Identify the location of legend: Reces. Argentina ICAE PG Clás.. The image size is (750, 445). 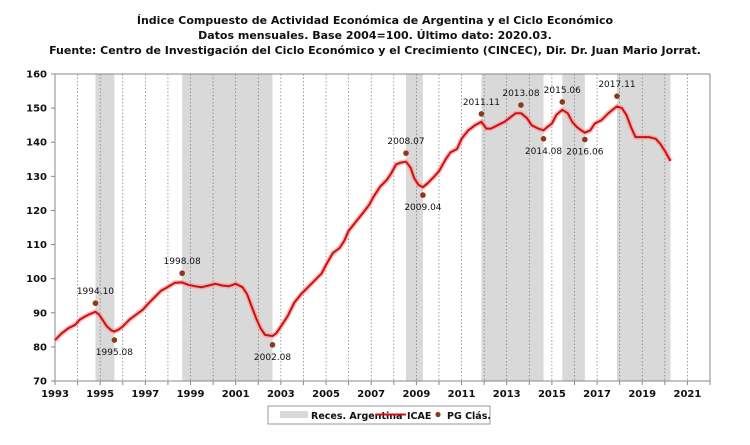
(379, 415).